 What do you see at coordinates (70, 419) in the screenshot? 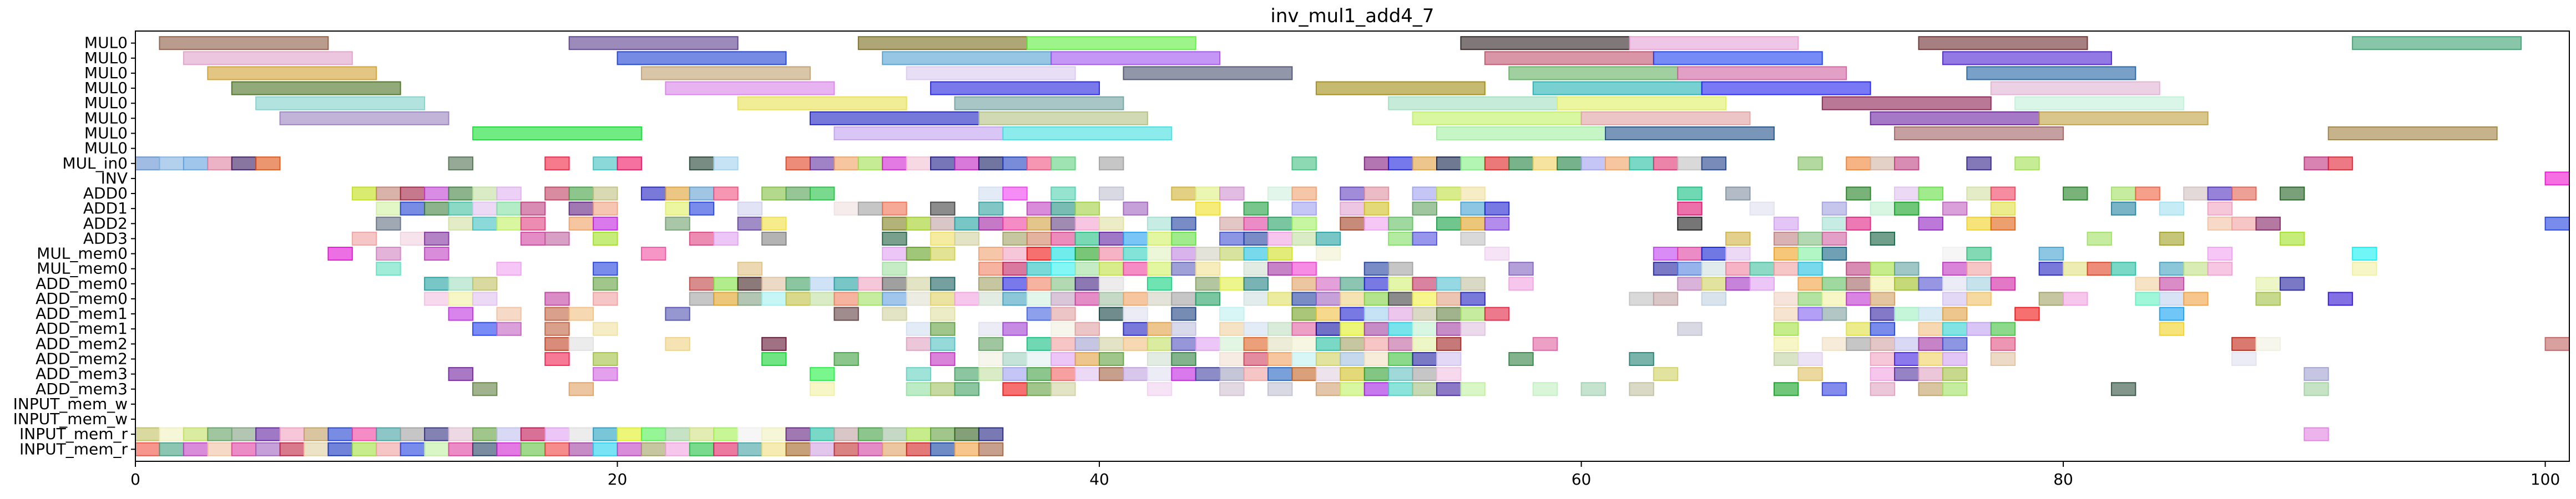
I see `y-tick-label: INPUT_mem_w` at bounding box center [70, 419].